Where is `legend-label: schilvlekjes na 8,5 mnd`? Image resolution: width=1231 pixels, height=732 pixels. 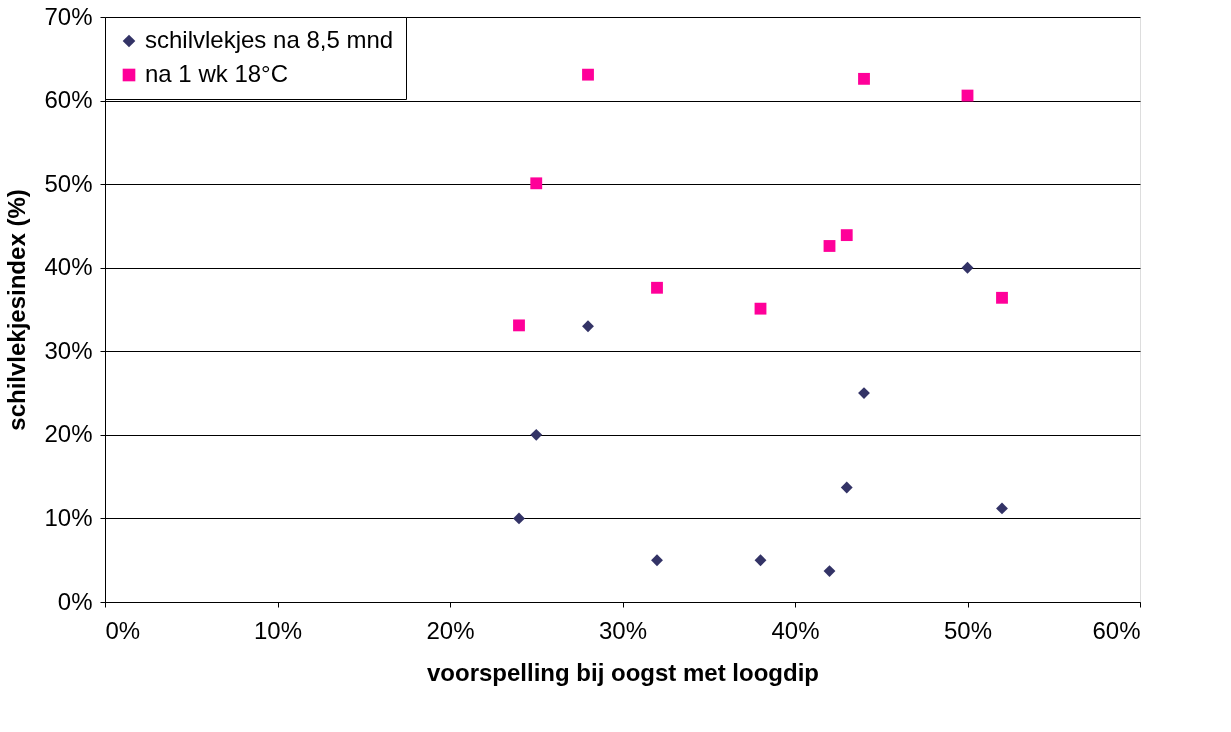
legend-label: schilvlekjes na 8,5 mnd is located at coordinates (269, 39).